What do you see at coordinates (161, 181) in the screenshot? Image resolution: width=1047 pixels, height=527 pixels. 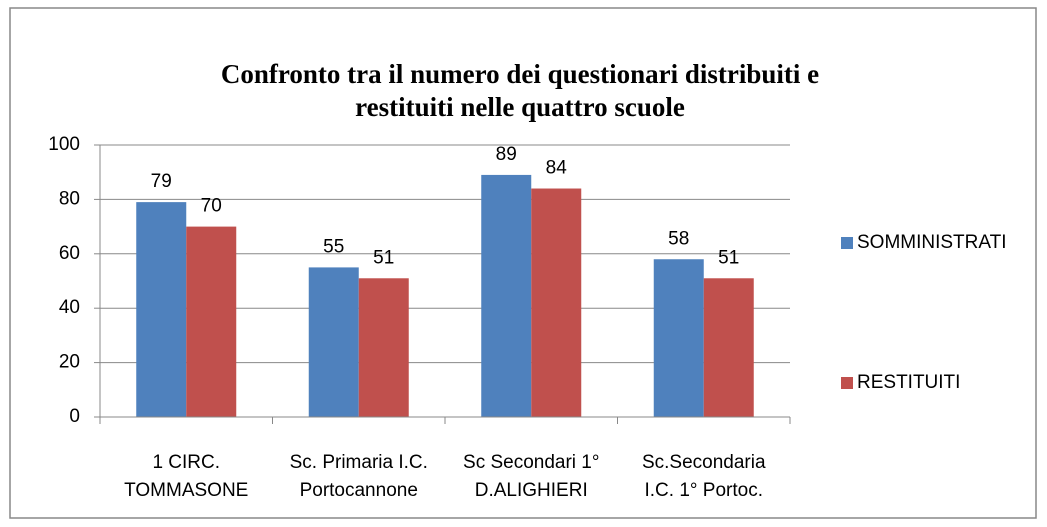 I see `value-label: 79` at bounding box center [161, 181].